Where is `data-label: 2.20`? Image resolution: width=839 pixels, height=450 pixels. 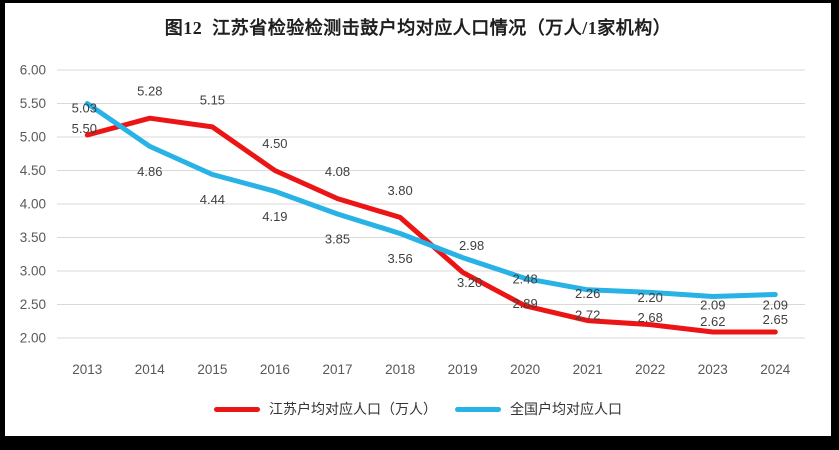
data-label: 2.20 is located at coordinates (650, 297).